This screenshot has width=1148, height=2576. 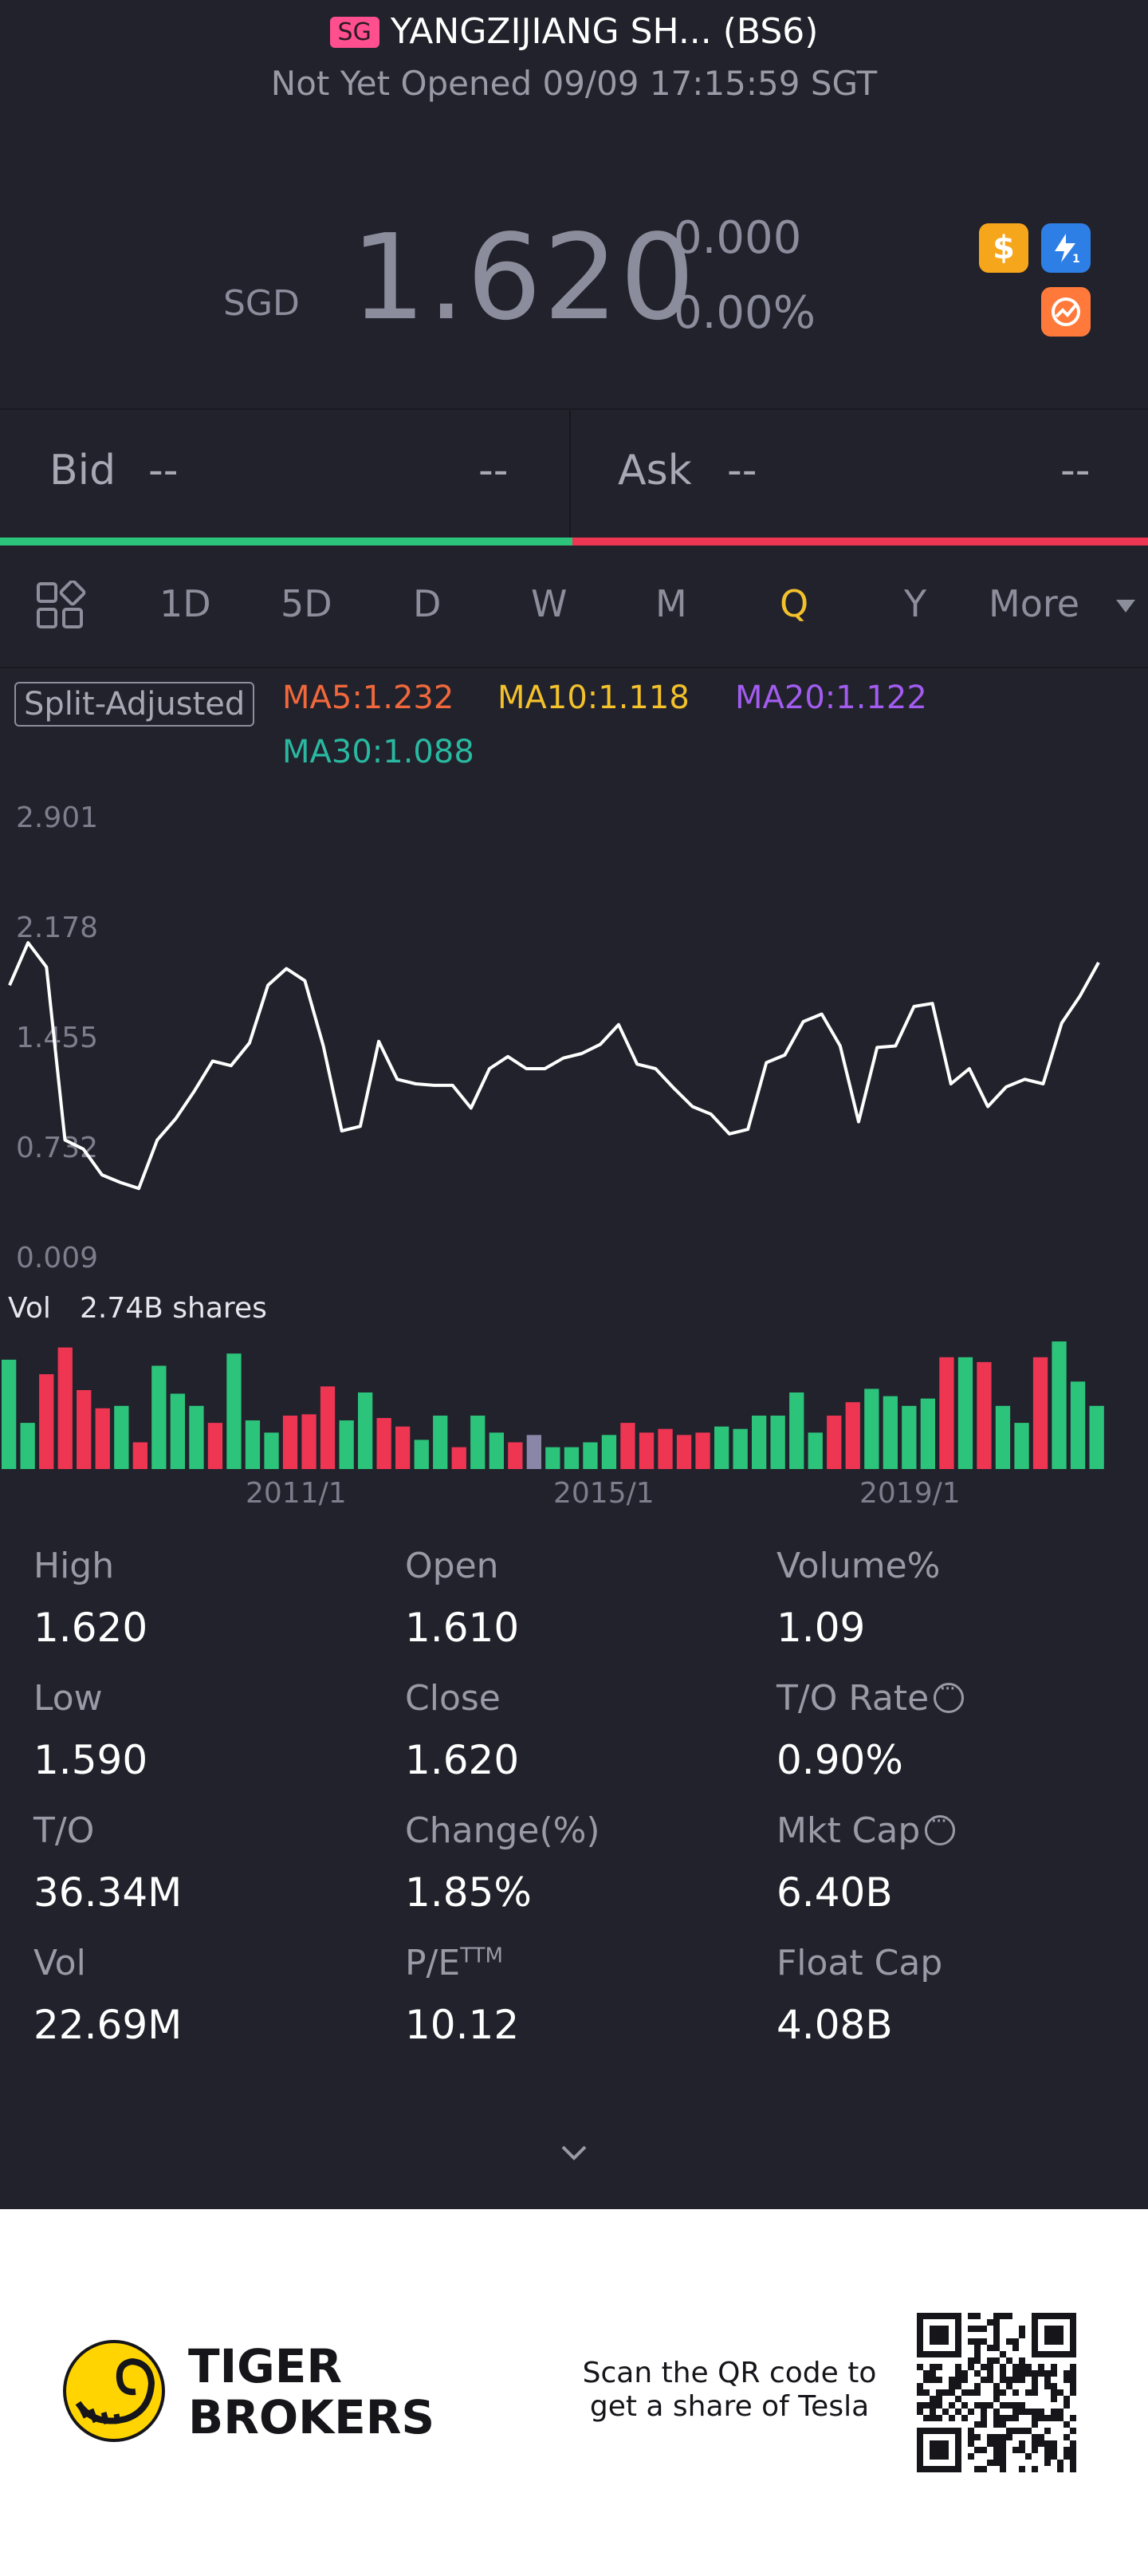 What do you see at coordinates (185, 603) in the screenshot?
I see `tab-1d: 1D` at bounding box center [185, 603].